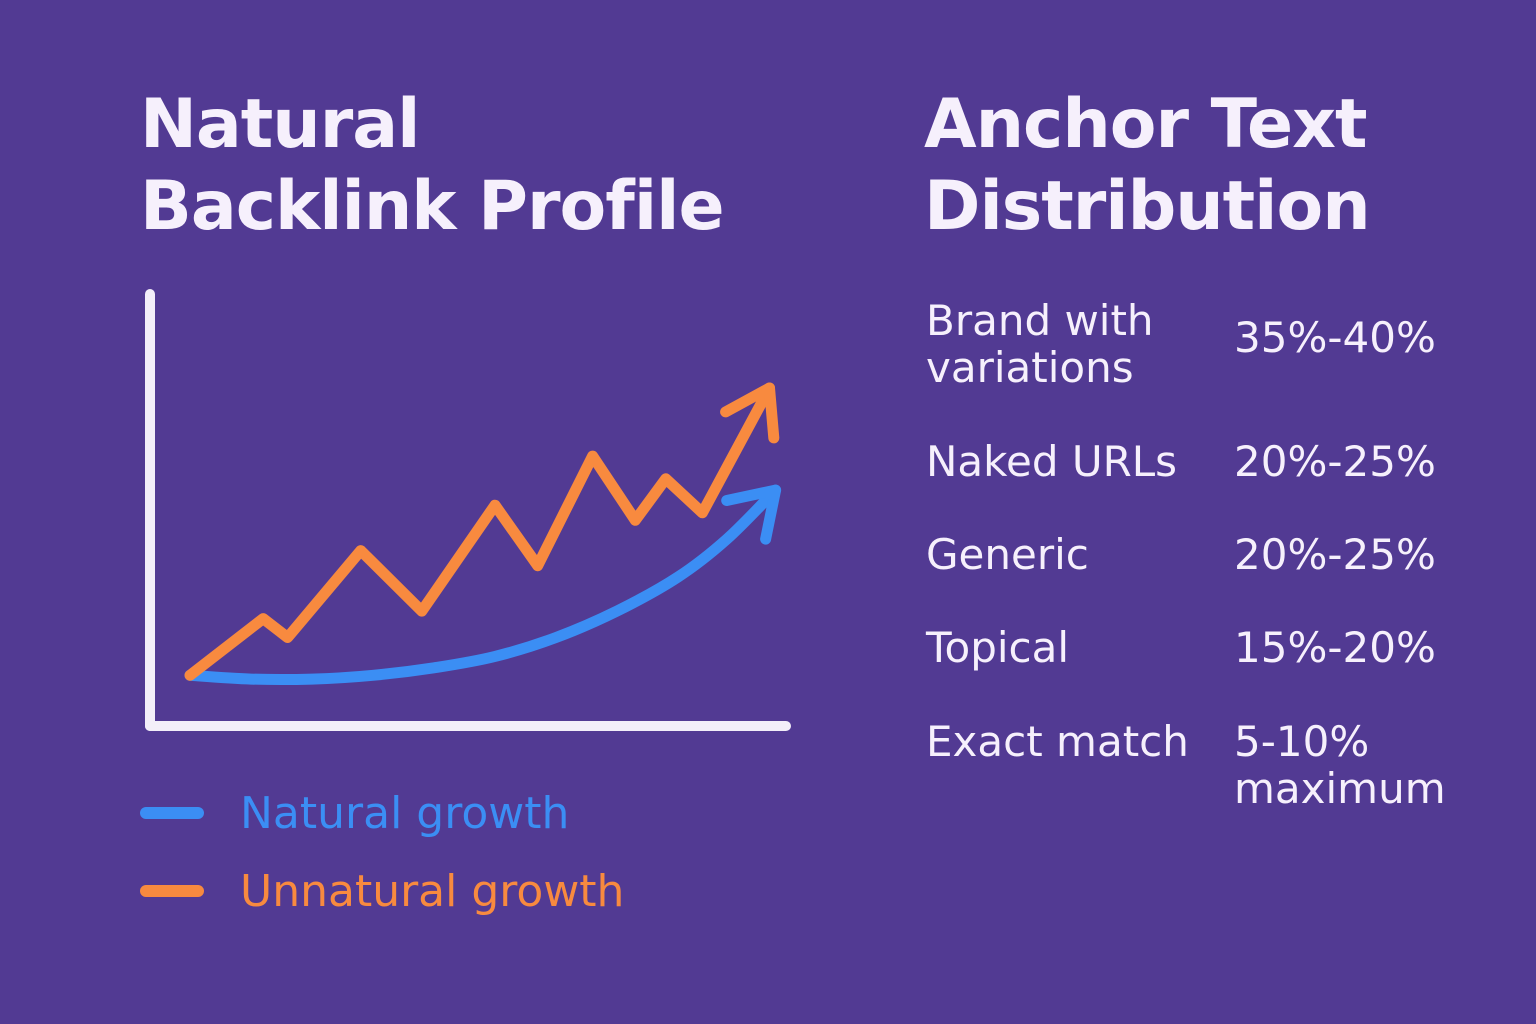  I want to click on distribution-label-line1: Topical, so click(998, 647).